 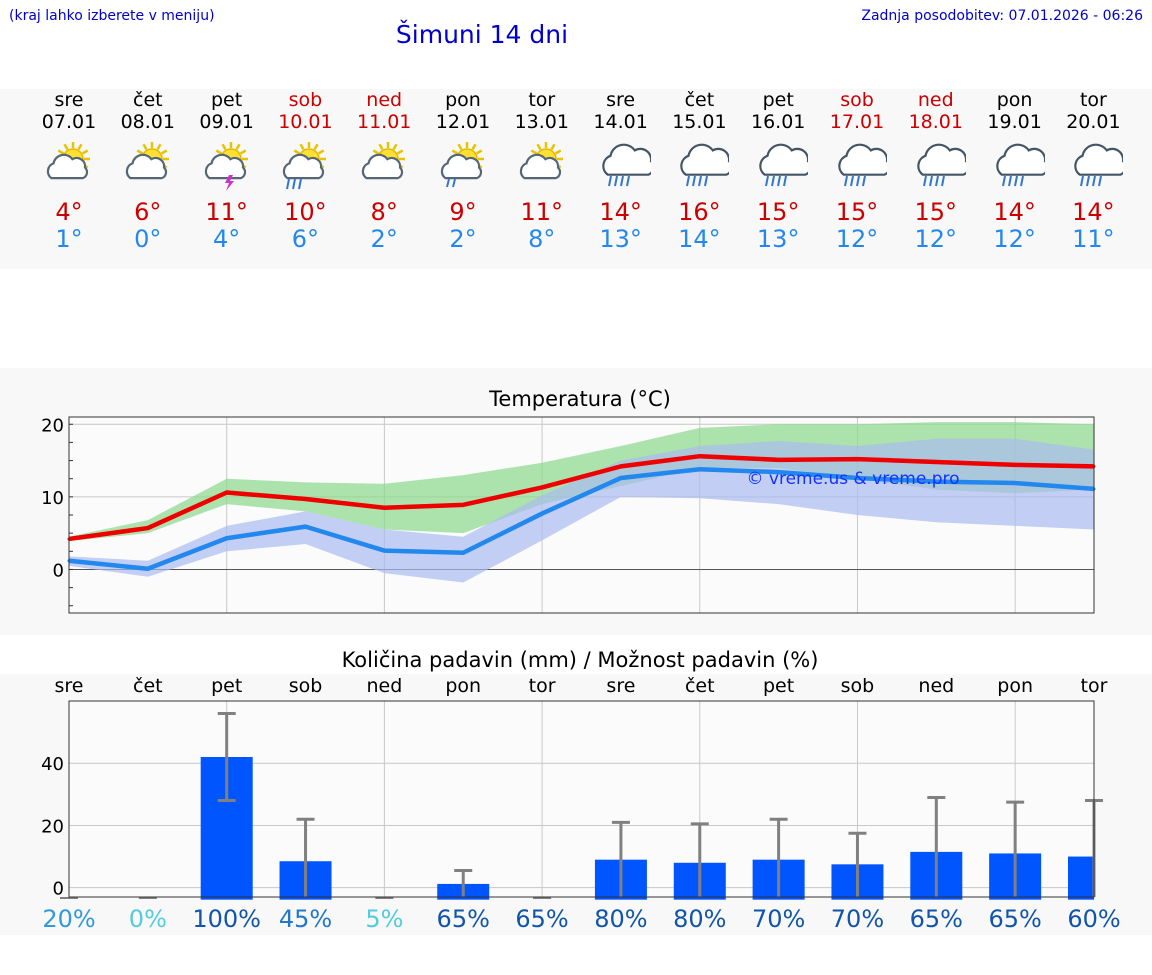 I want to click on temp-min: 4°, so click(x=226, y=239).